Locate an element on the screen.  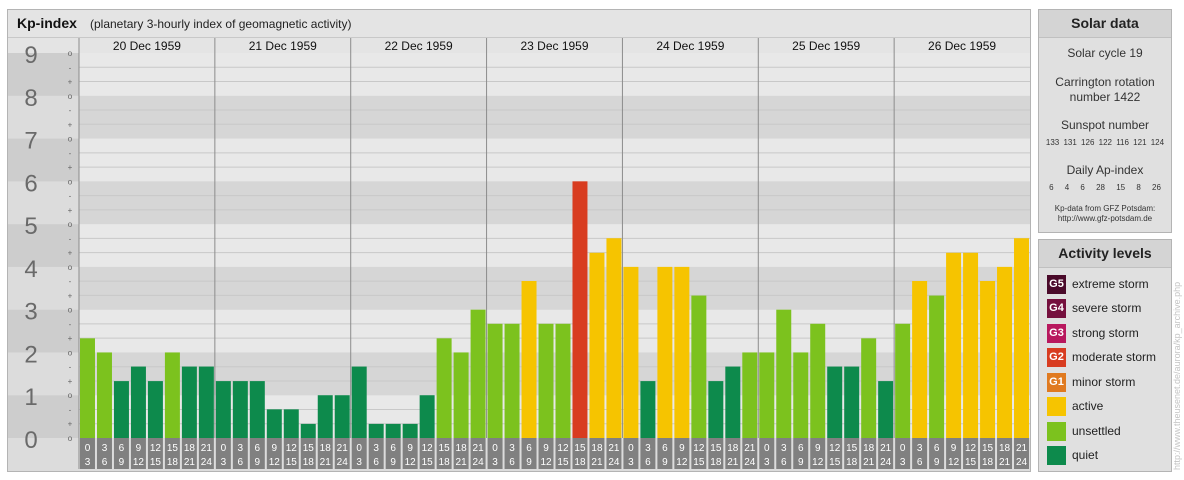
day-label: 24 Dec 1959 is located at coordinates (690, 46).